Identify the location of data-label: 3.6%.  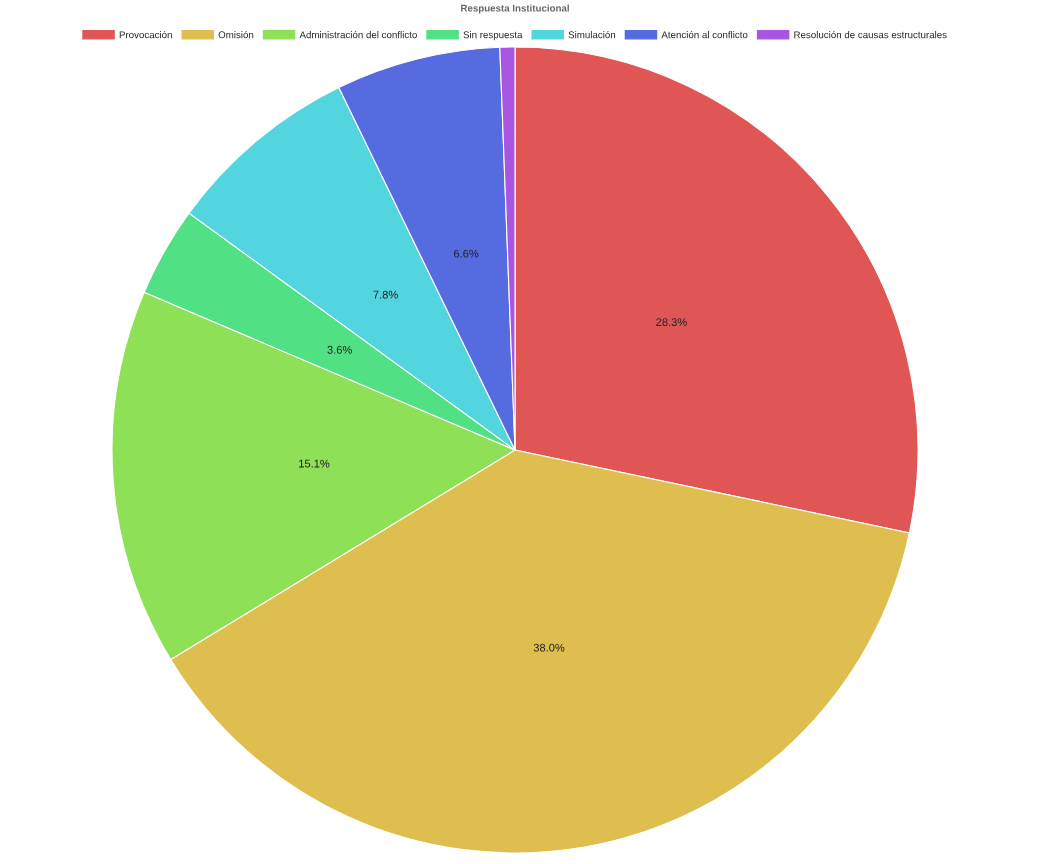
(339, 349).